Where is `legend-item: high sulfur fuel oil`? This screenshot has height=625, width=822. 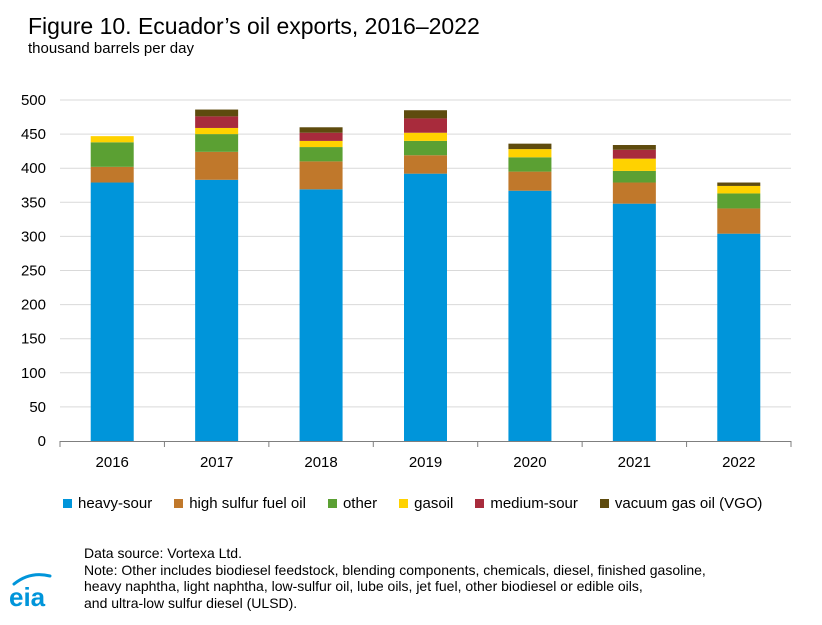
legend-item: high sulfur fuel oil is located at coordinates (240, 503).